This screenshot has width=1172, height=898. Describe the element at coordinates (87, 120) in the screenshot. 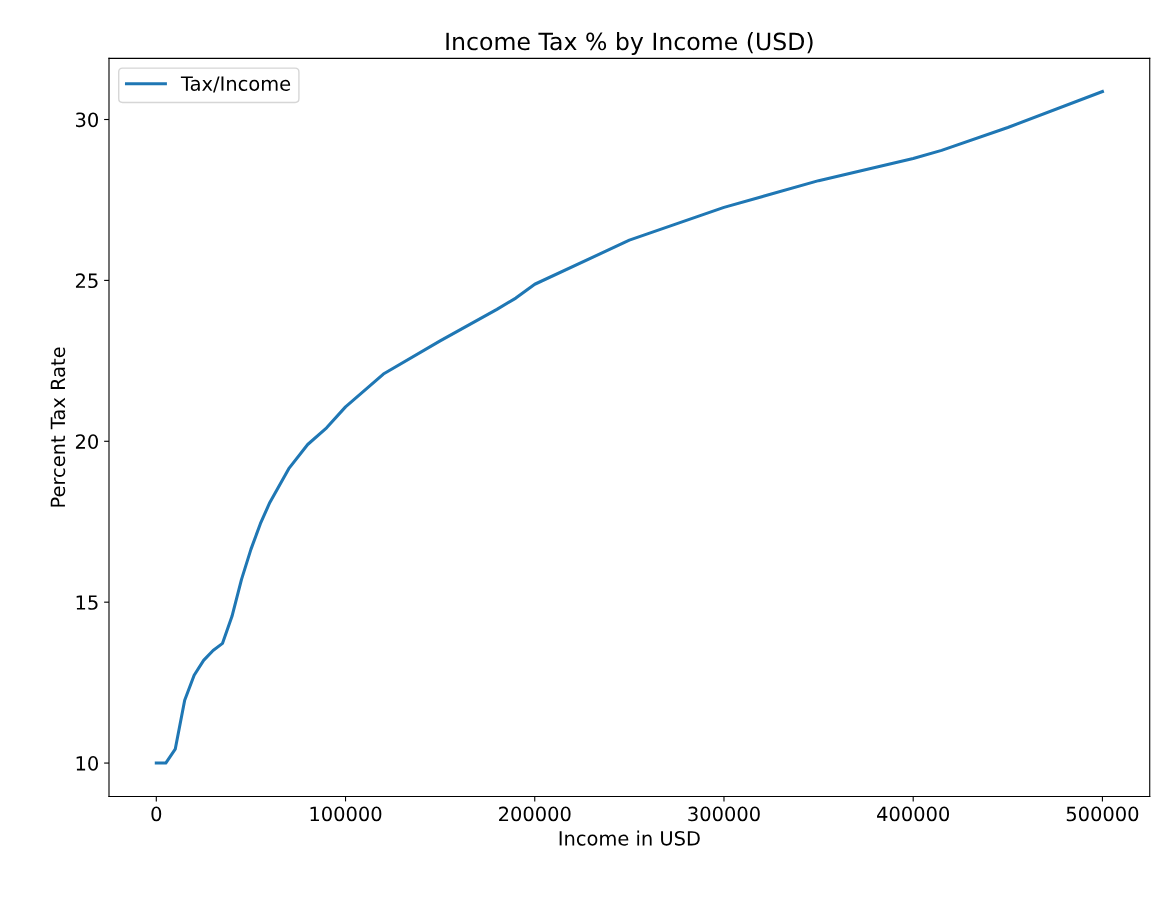

I see `y-tick-label: 30` at that location.